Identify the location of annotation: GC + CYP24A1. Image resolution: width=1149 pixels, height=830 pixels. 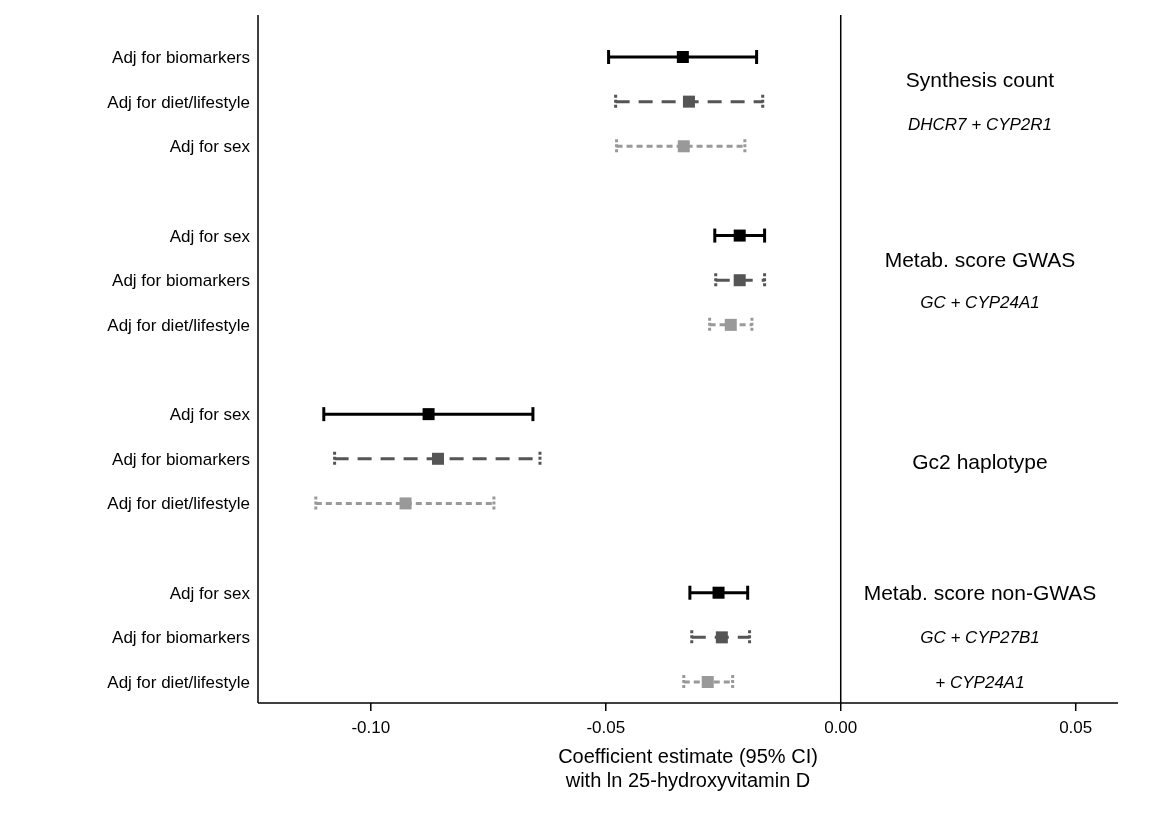
(980, 303).